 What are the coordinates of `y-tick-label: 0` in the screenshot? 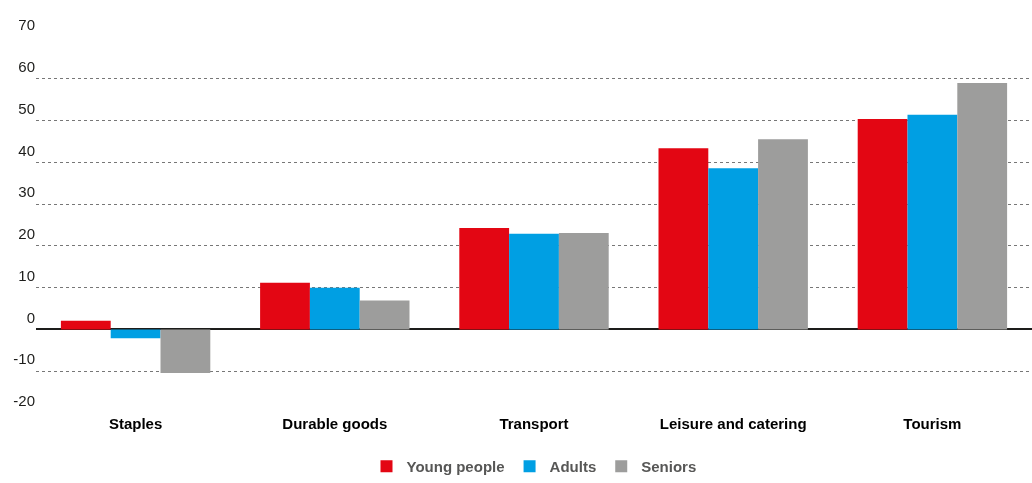 It's located at (30, 317).